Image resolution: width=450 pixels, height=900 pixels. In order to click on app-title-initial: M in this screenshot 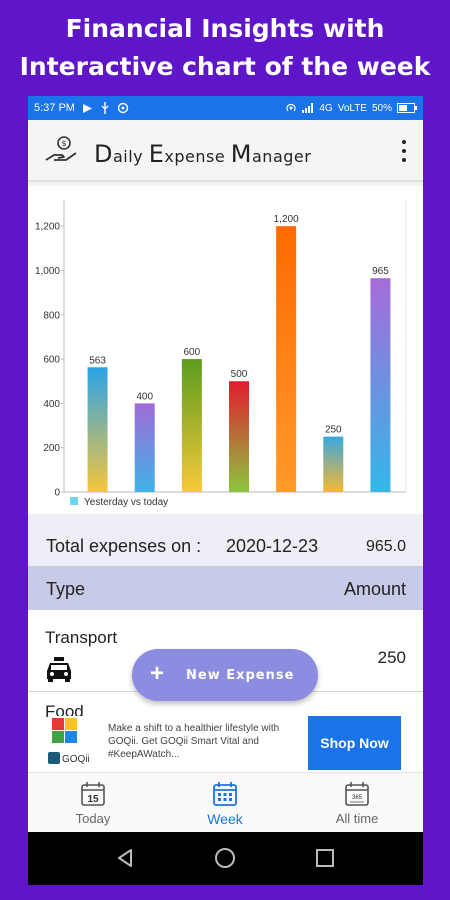, I will do `click(241, 154)`.